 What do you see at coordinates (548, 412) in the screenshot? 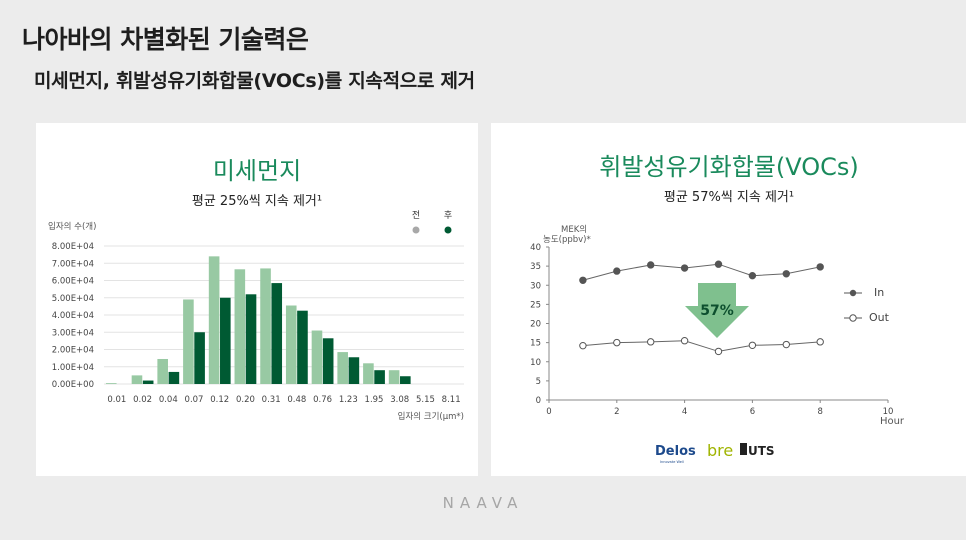
I see `voc-x-tick-label: 0` at bounding box center [548, 412].